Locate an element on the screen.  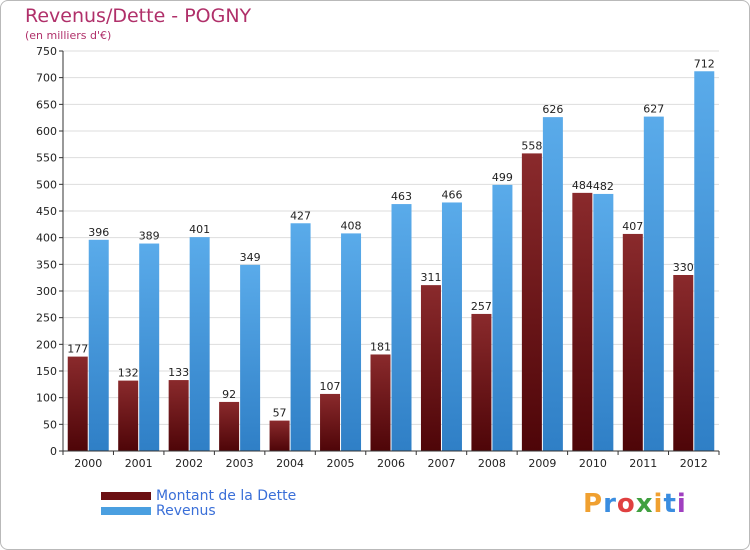
y-tick-label: 550 is located at coordinates (46, 158).